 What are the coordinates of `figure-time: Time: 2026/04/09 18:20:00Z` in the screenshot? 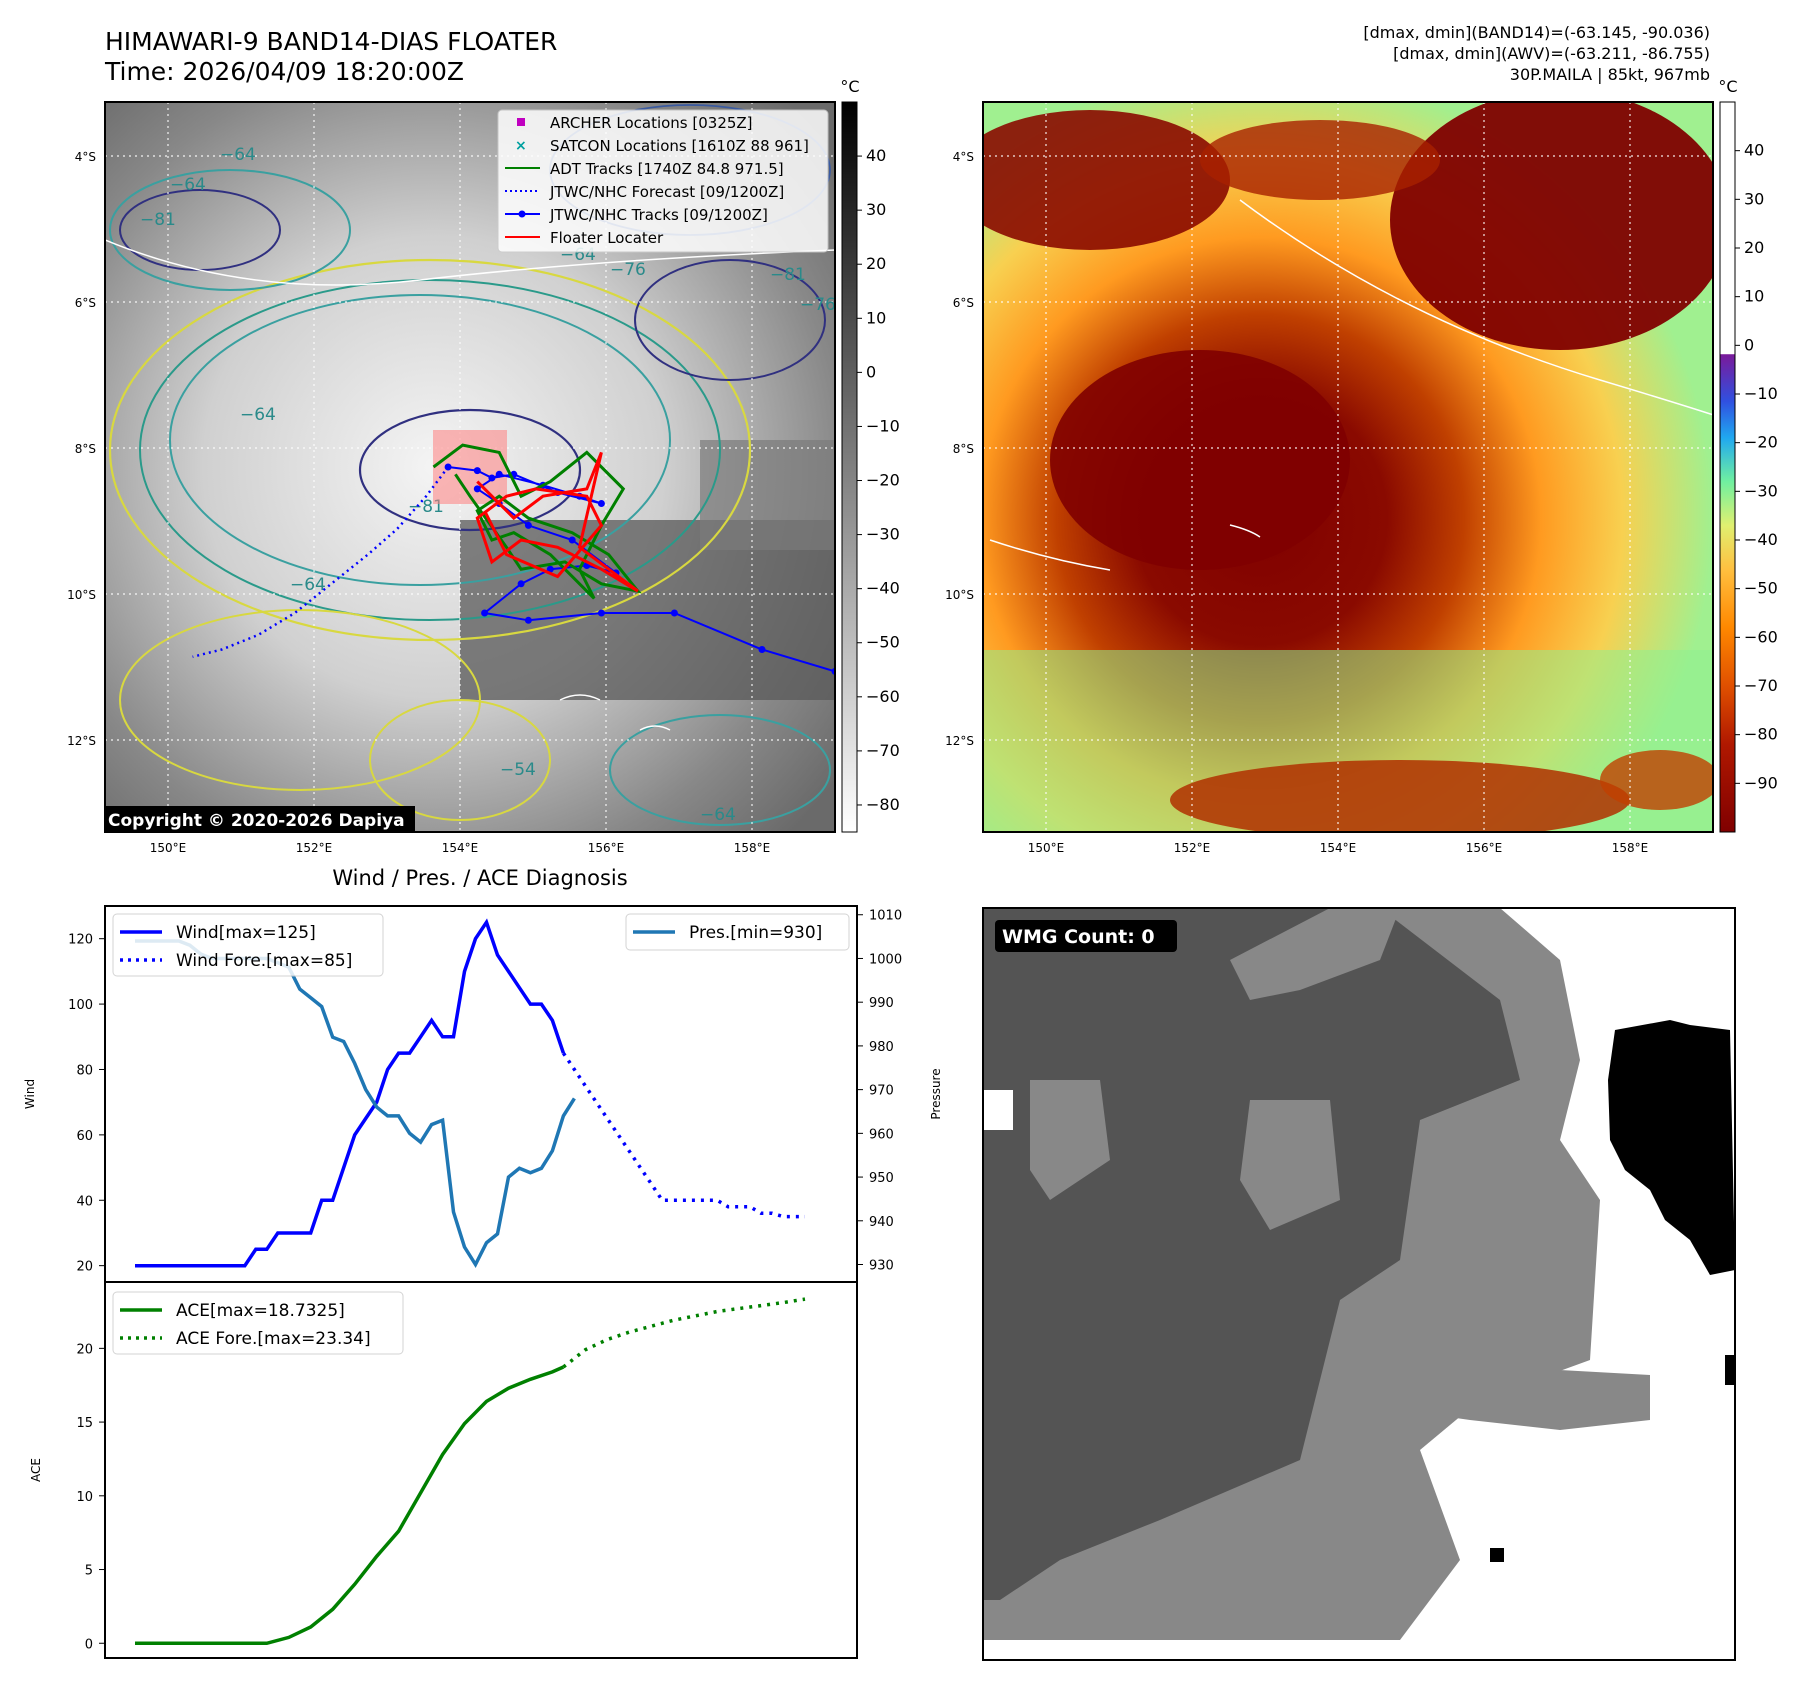 It's located at (284, 71).